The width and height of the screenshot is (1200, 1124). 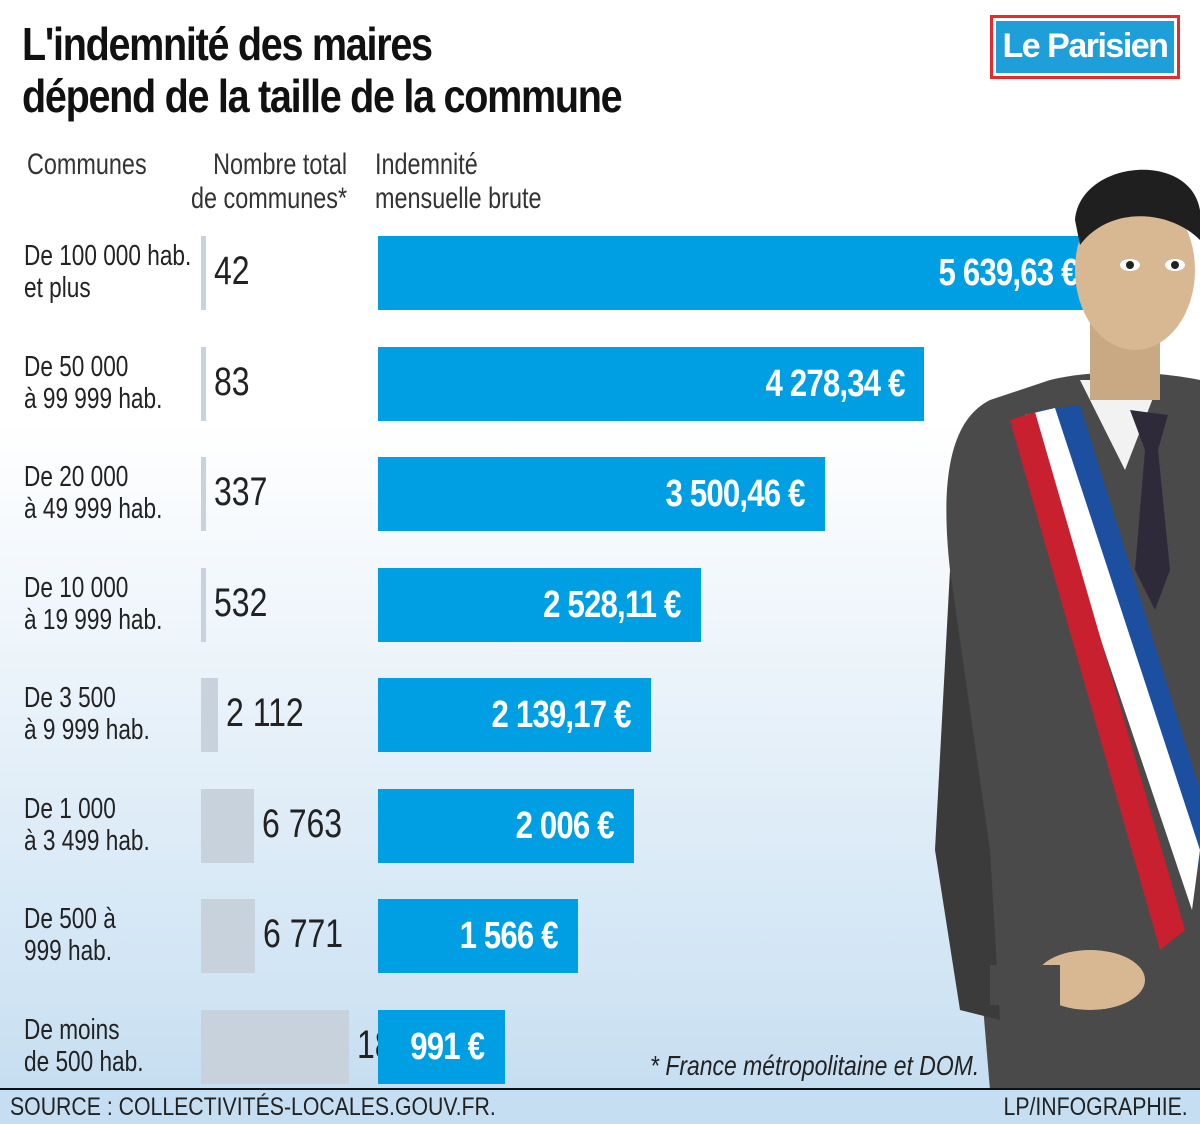 What do you see at coordinates (509, 936) in the screenshot?
I see `indemnite-value-label: 1 566 €` at bounding box center [509, 936].